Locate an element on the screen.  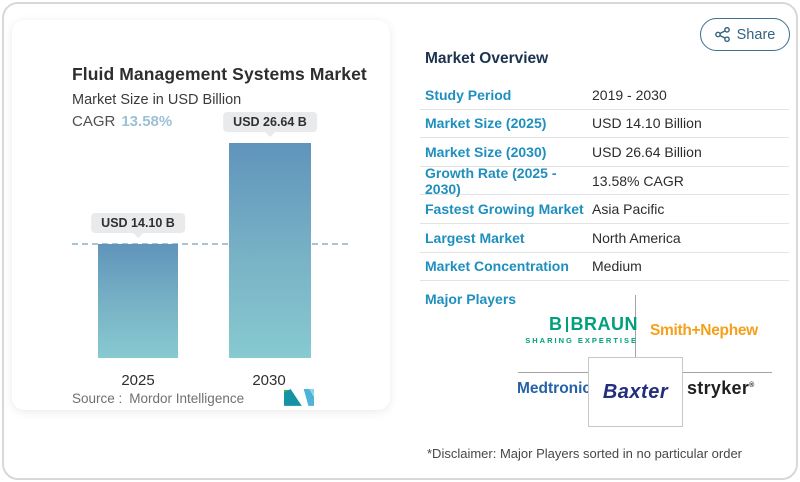
row-label: Market Size (2030) is located at coordinates (486, 151).